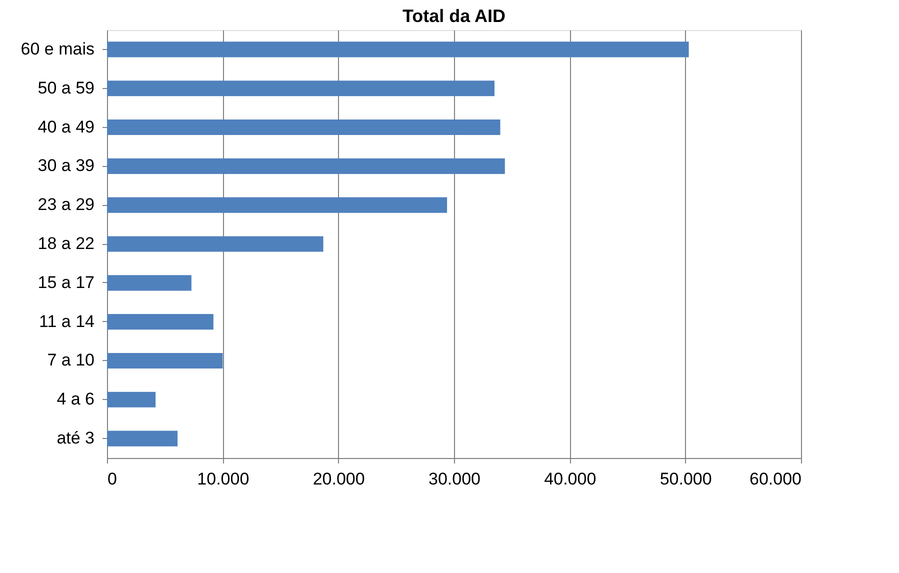  Describe the element at coordinates (57, 48) in the screenshot. I see `y-tick-label: 60 e mais` at that location.